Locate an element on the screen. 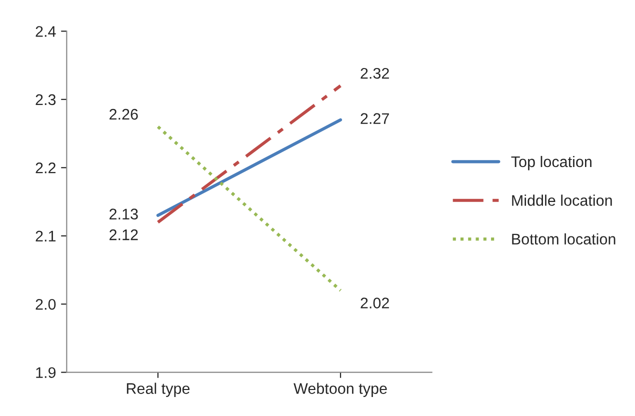 Image resolution: width=635 pixels, height=416 pixels. data-label: 2.32 is located at coordinates (374, 73).